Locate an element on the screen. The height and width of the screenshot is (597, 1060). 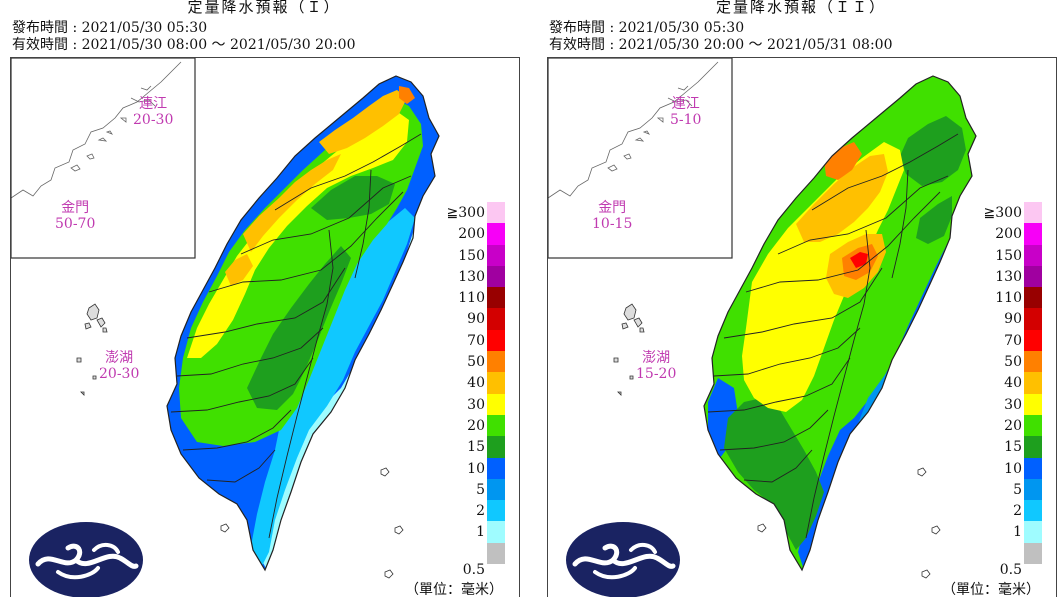
legend-row: ≧300 is located at coordinates (476, 213).